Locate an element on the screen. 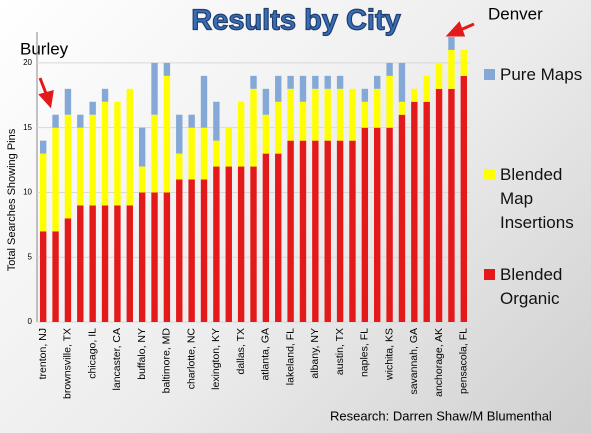  x-tick-label: lakeland, FL is located at coordinates (290, 356).